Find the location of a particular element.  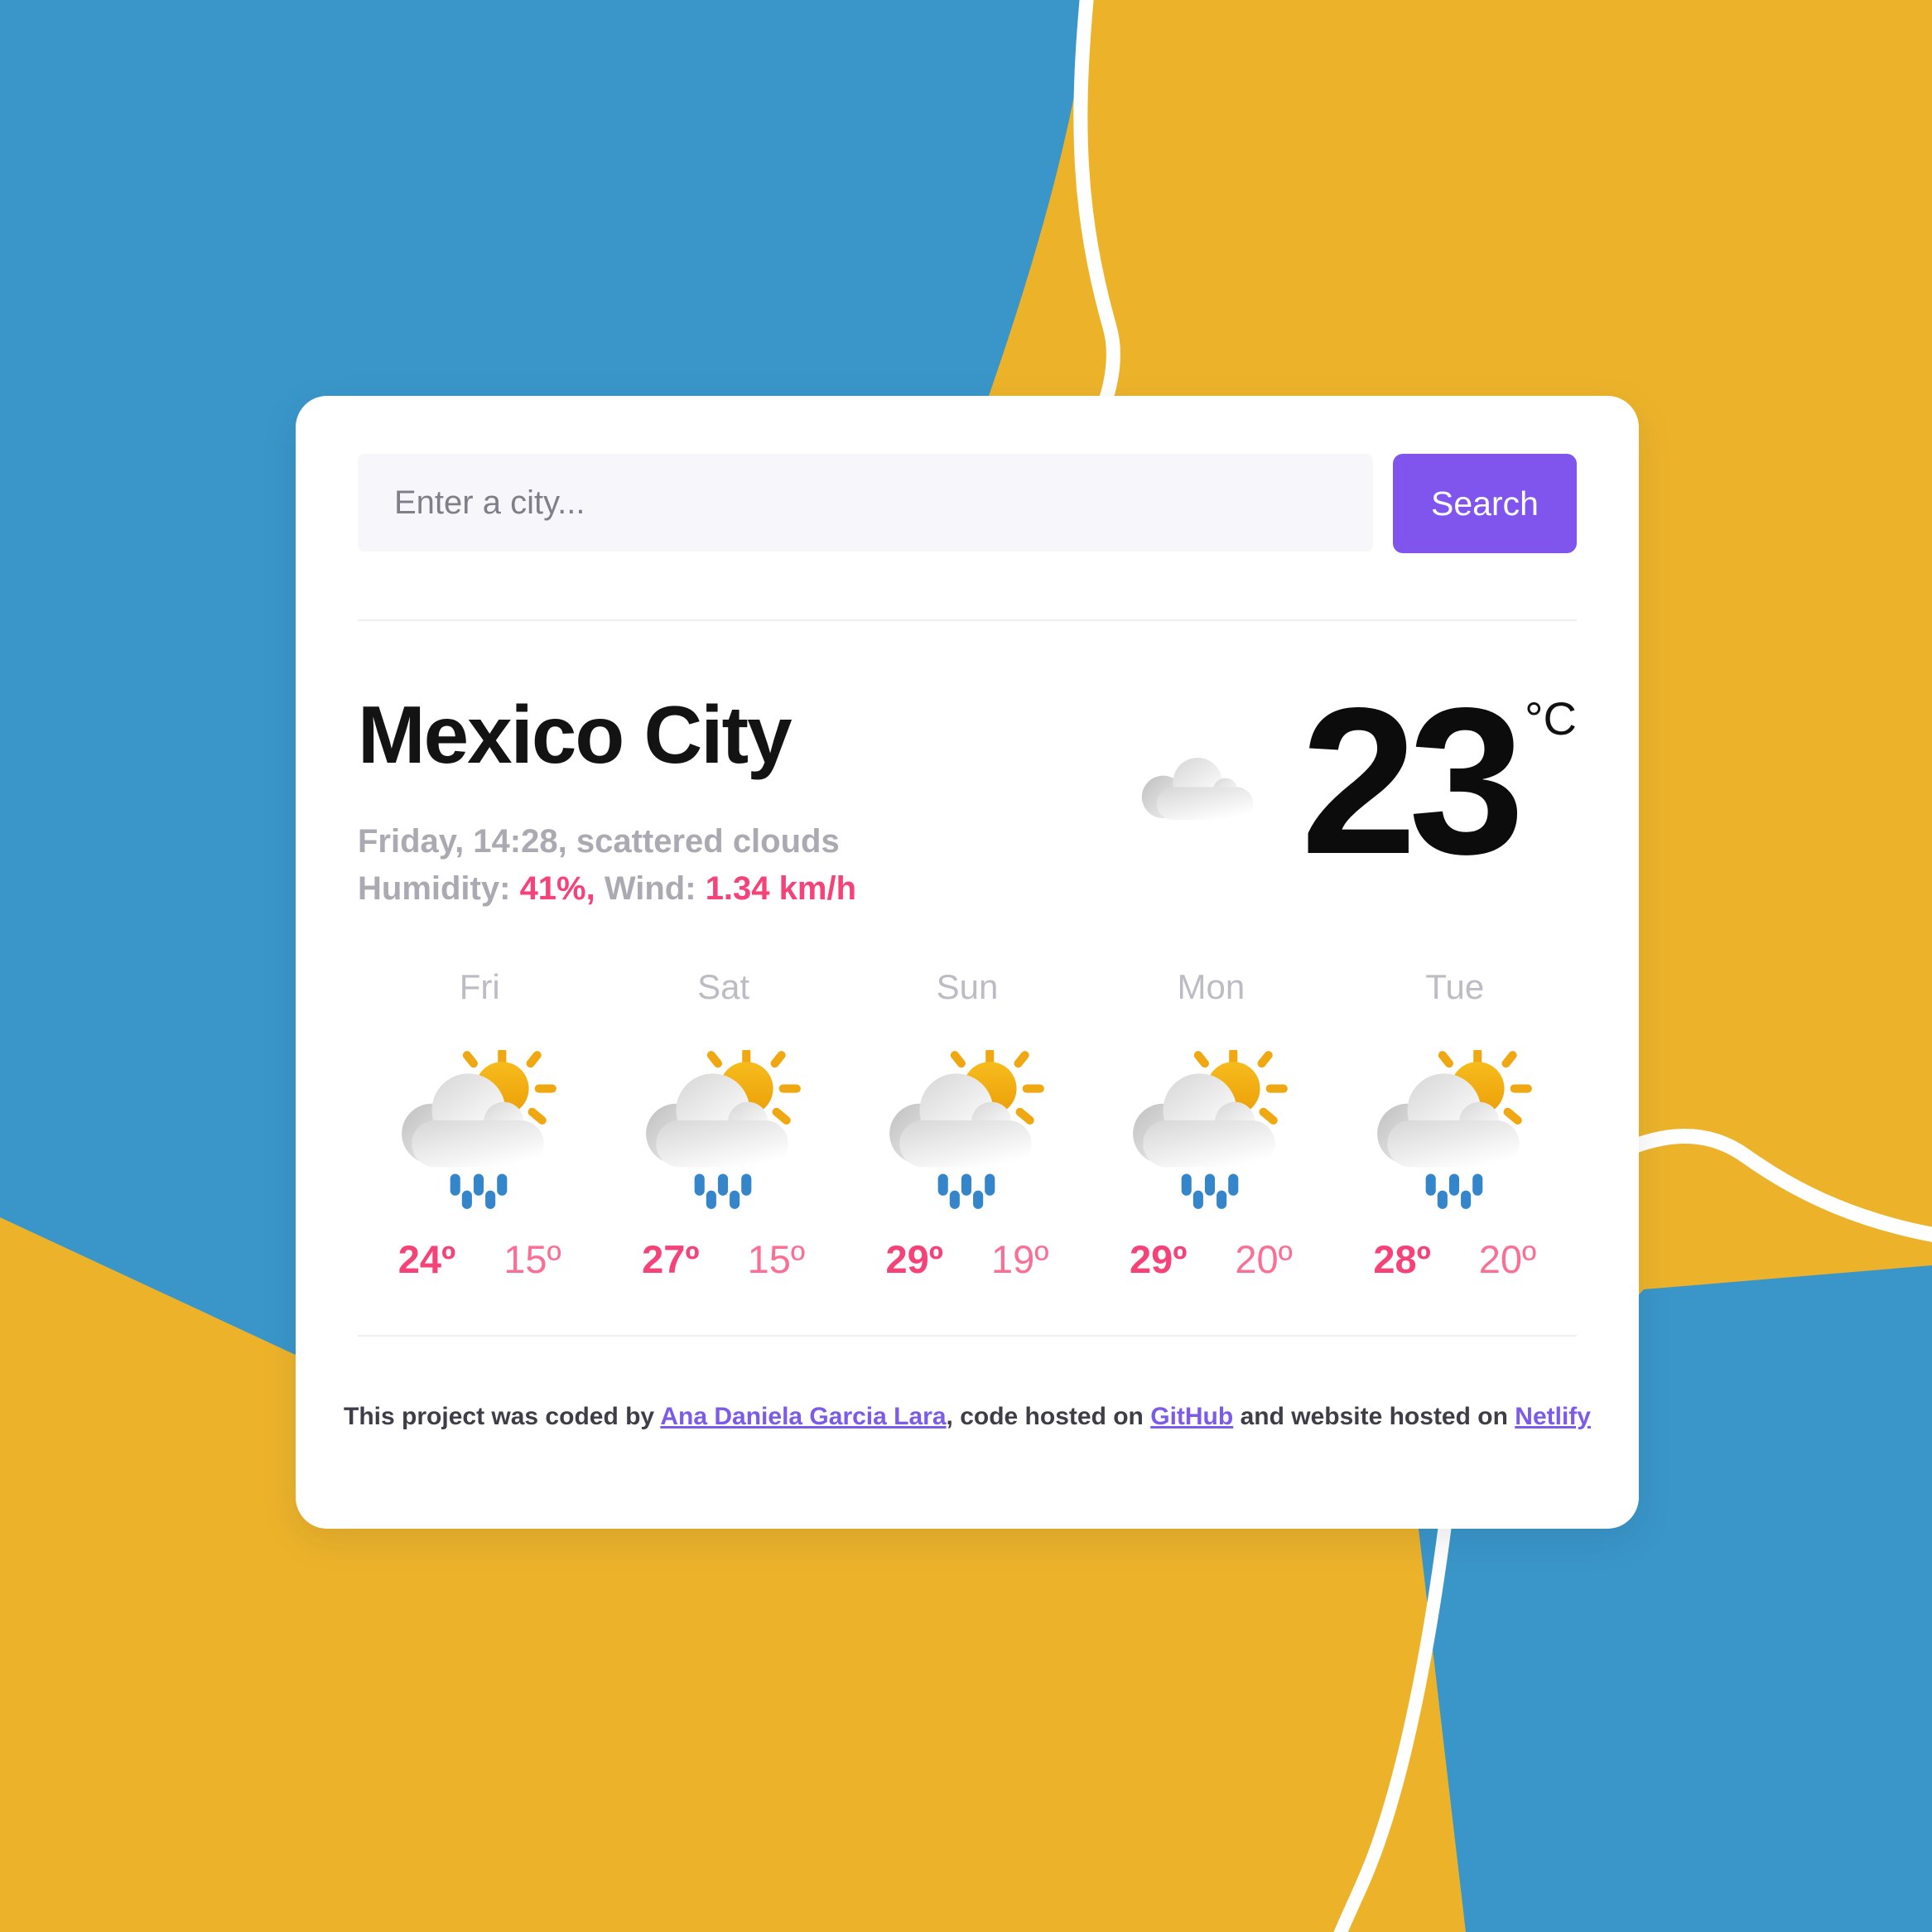

forecast-day-mon: Mon is located at coordinates (1210, 1124).